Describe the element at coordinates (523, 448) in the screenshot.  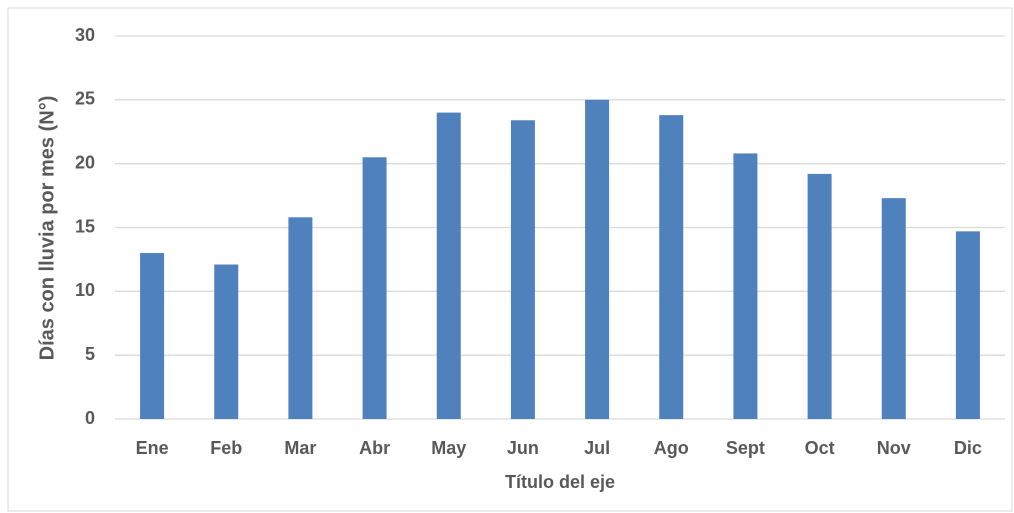
I see `x-tick-label: Jun` at that location.